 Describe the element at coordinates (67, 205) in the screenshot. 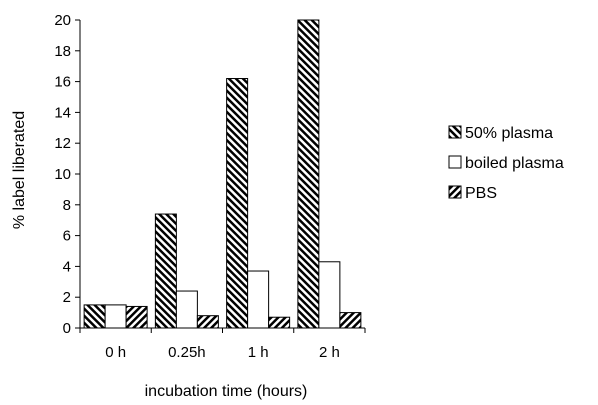

I see `y-tick-label: 8` at that location.